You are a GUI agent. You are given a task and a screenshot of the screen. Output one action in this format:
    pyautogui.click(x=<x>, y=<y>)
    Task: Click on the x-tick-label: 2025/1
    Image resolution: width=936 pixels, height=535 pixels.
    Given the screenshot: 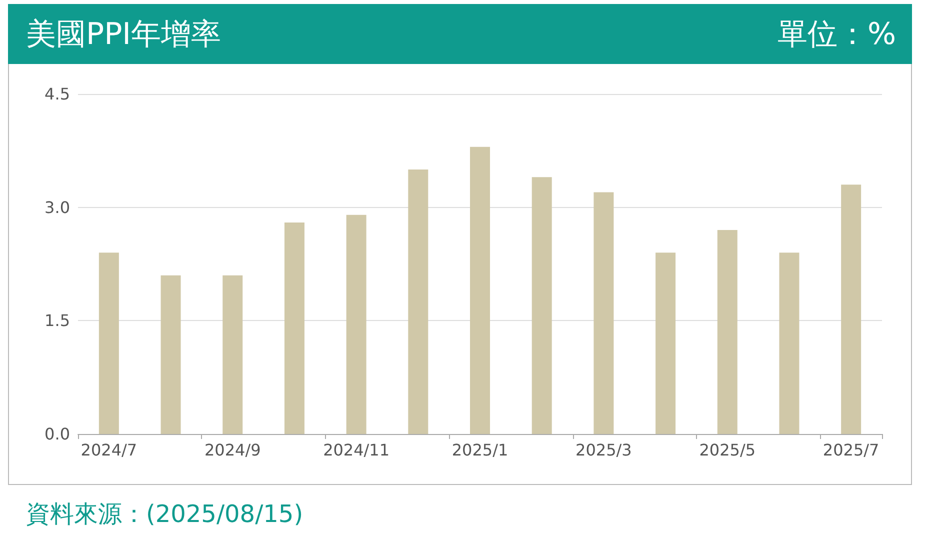 What is the action you would take?
    pyautogui.click(x=480, y=450)
    